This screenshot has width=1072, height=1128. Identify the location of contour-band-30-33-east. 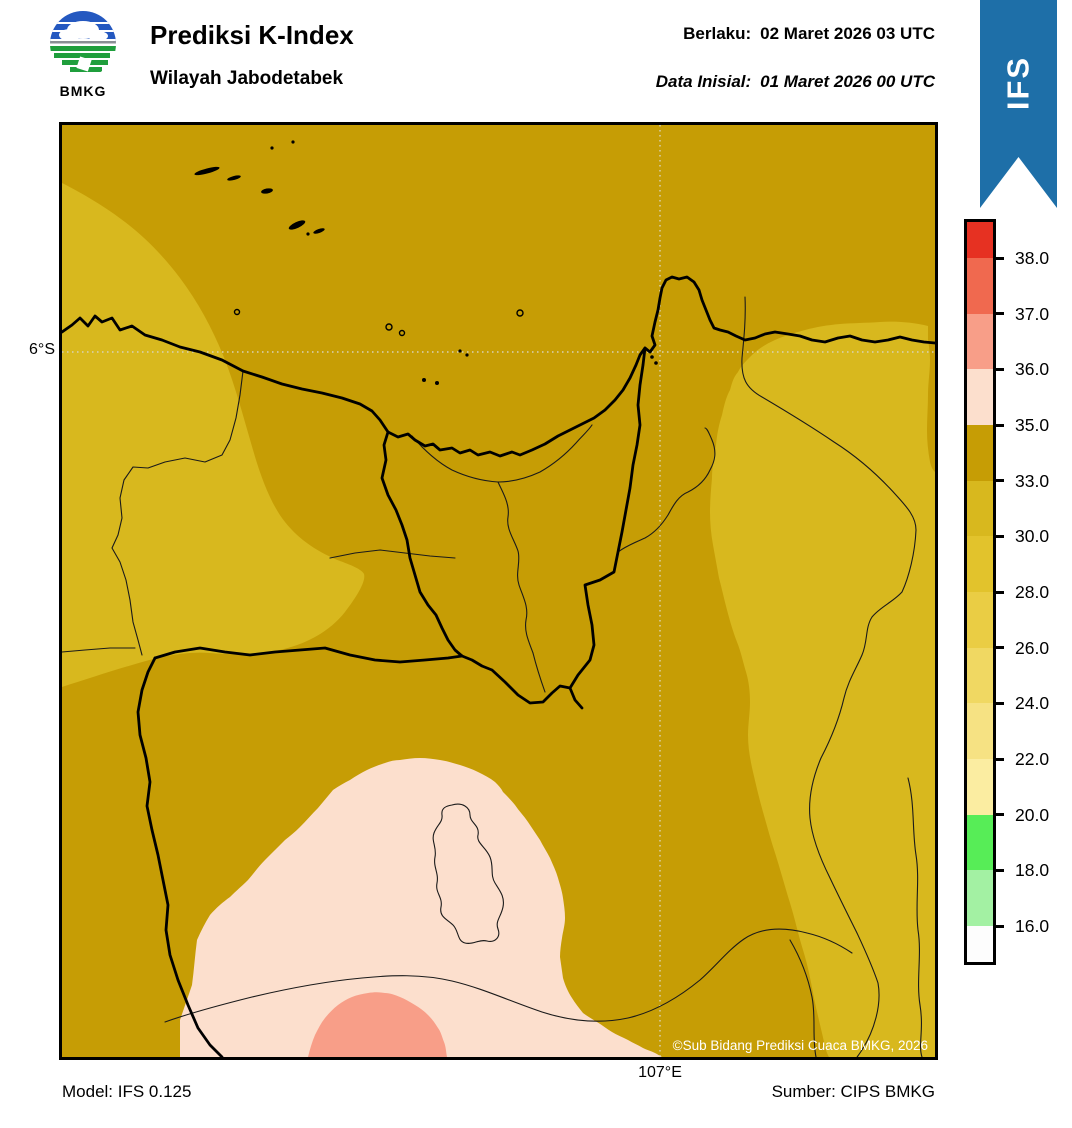
(822, 689).